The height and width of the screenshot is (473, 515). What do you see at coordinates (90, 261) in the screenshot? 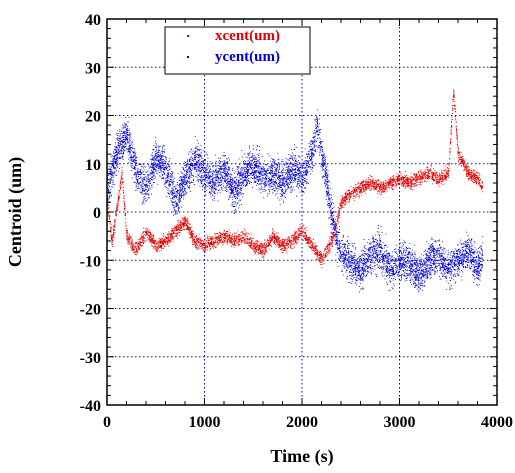
I see `y-tick-label: -10` at bounding box center [90, 261].